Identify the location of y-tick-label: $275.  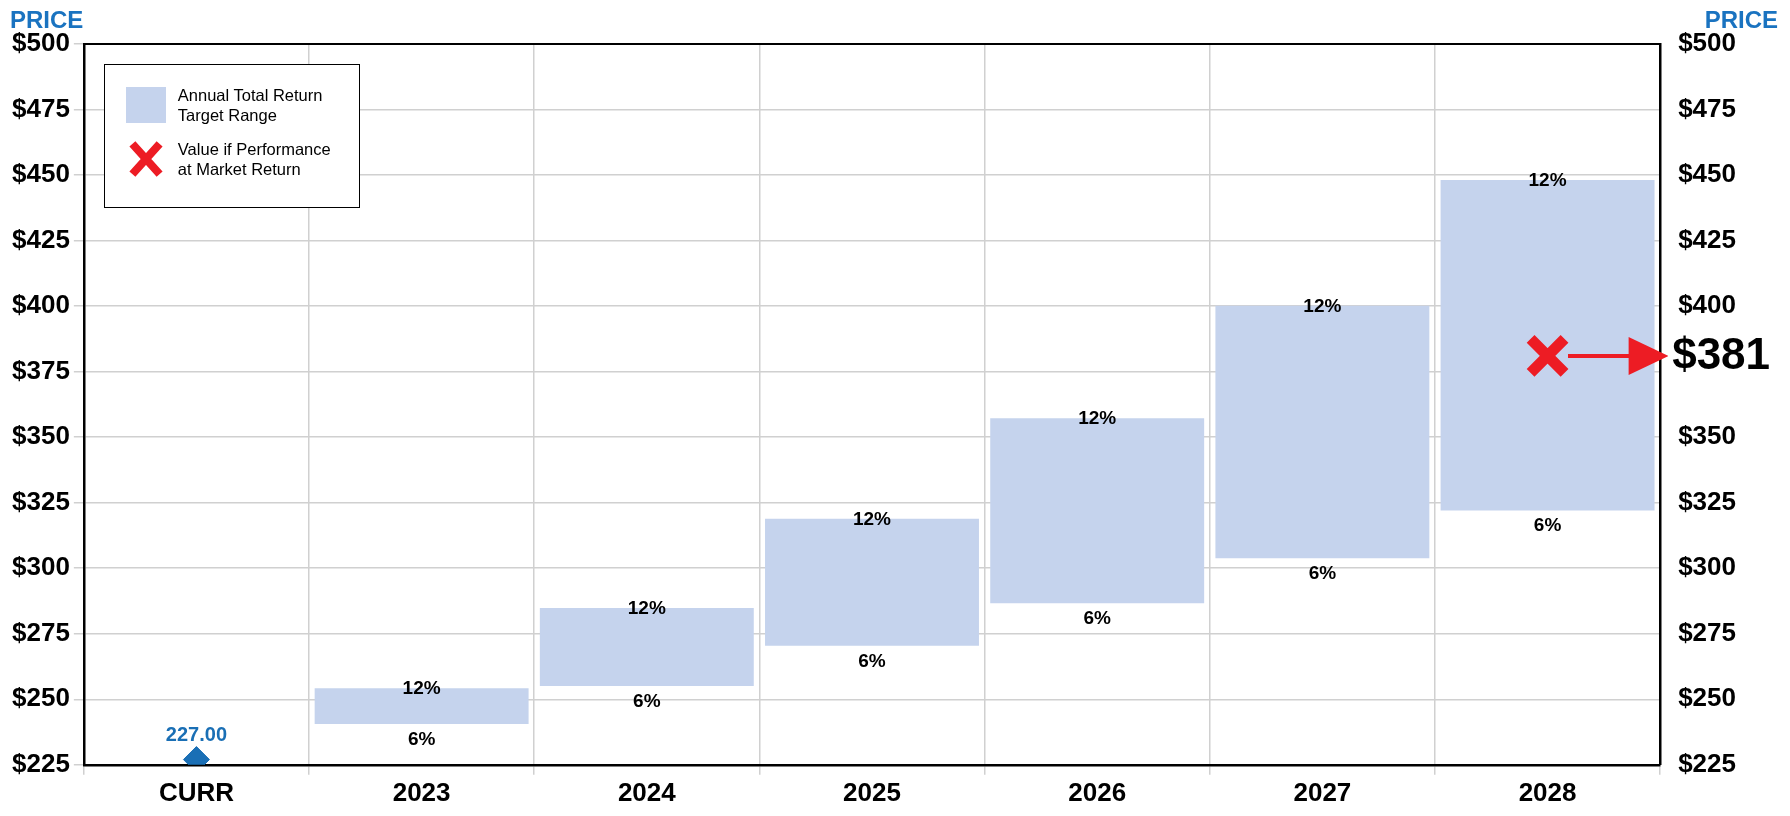
(41, 631).